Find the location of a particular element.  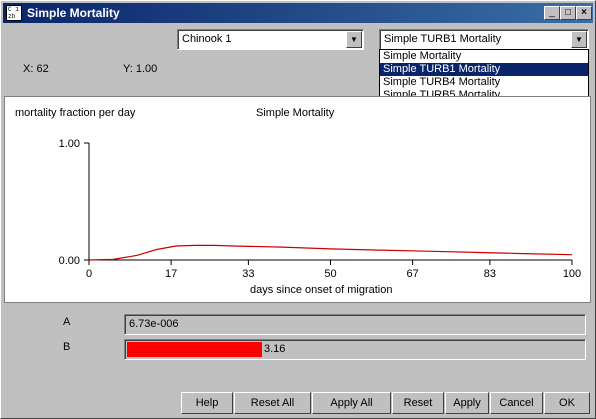

fish-select-value: Chinook 1 is located at coordinates (207, 39).